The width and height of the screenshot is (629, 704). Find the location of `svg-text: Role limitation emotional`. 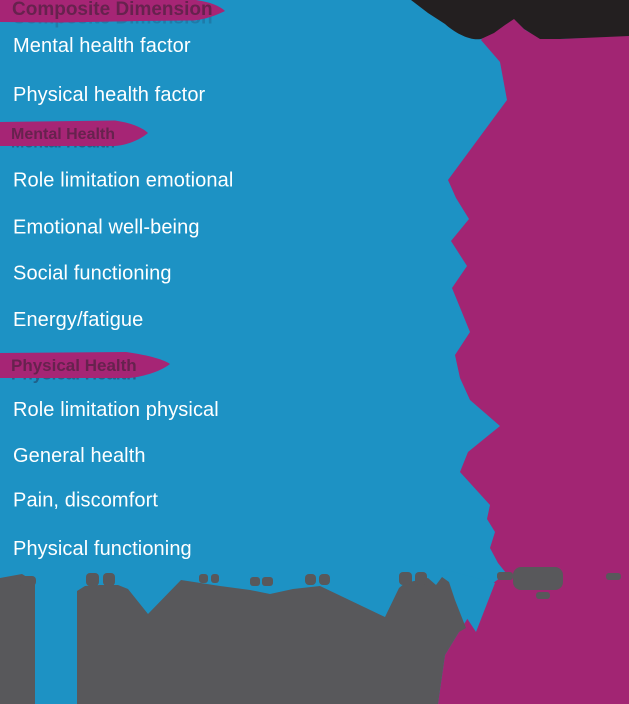

svg-text: Role limitation emotional is located at coordinates (123, 181).